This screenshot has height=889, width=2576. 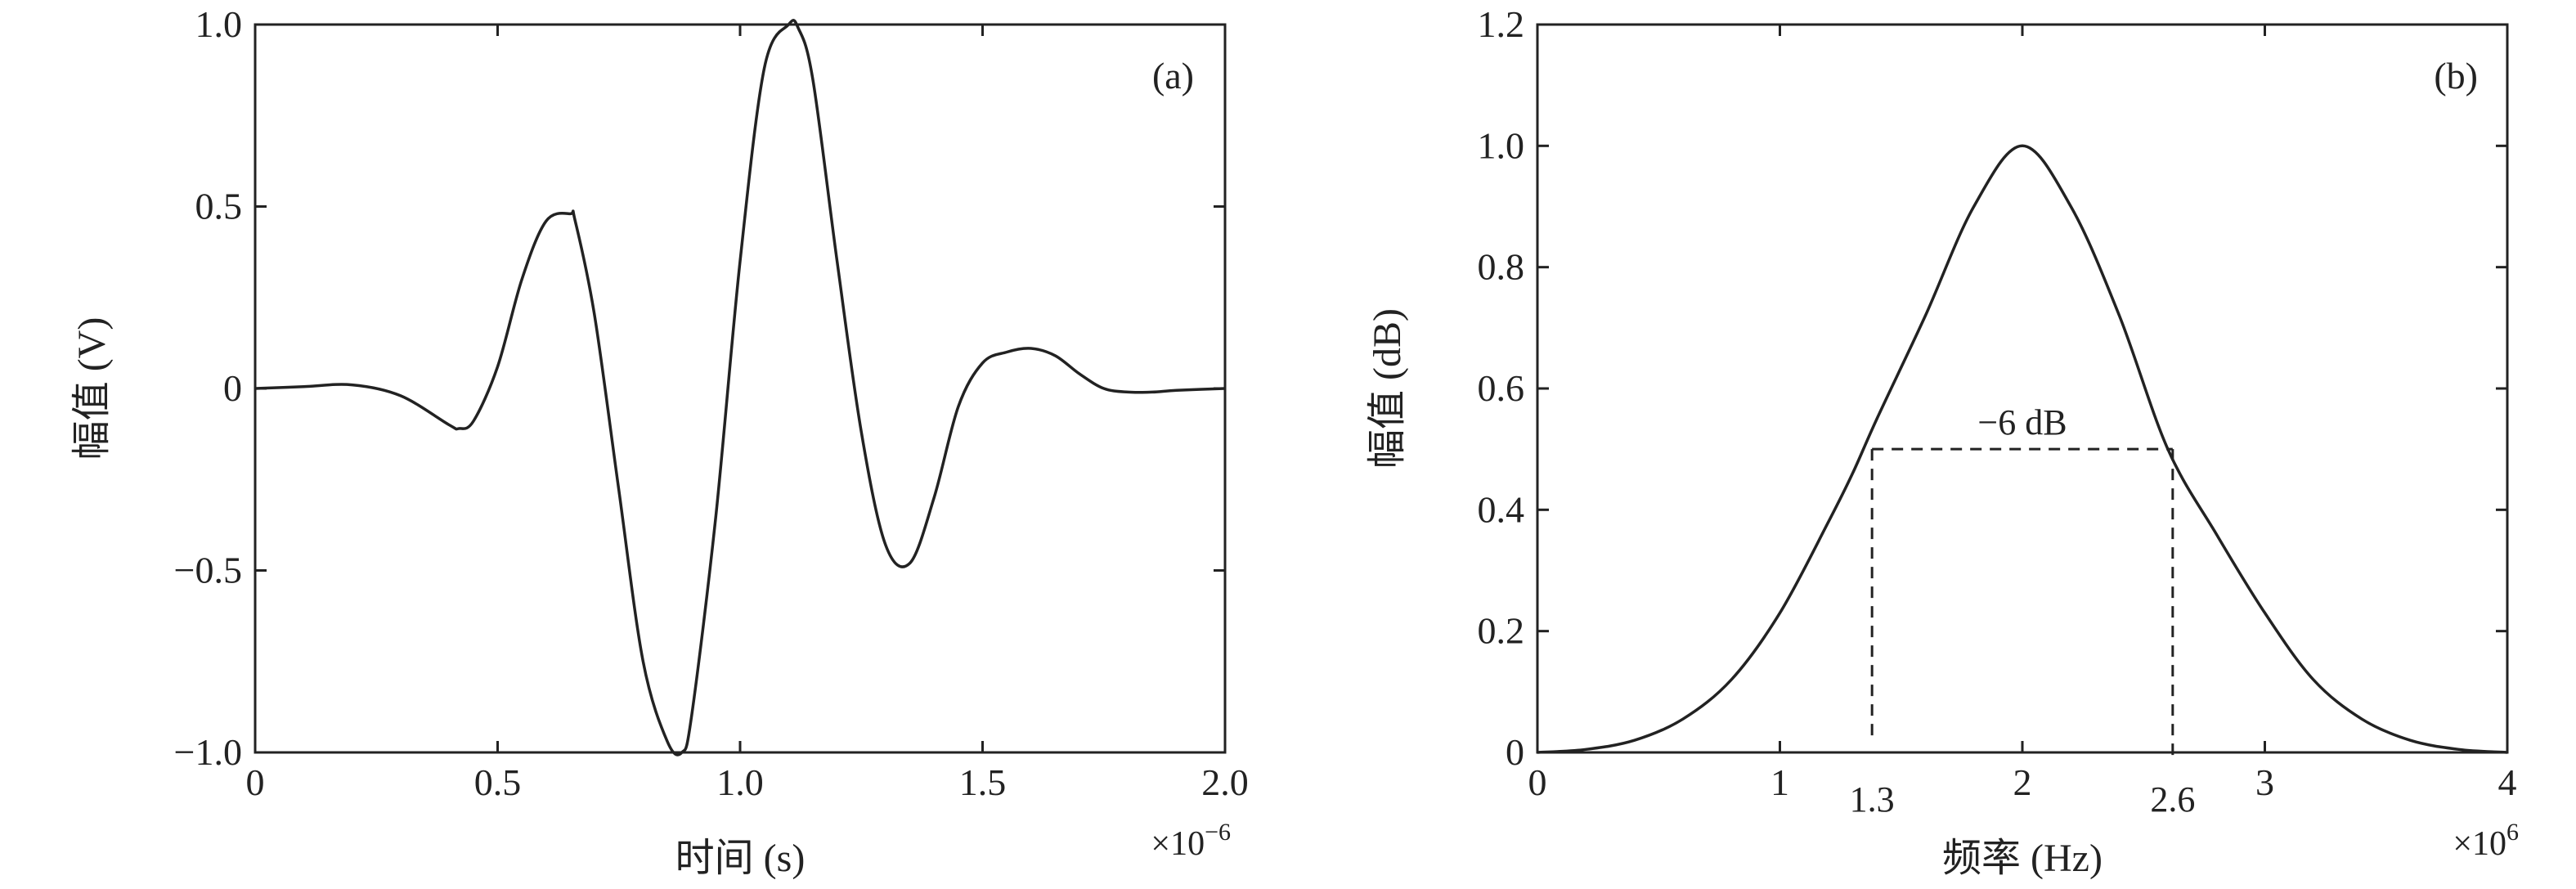 I want to click on y-tick-label: 0.6, so click(x=1502, y=388).